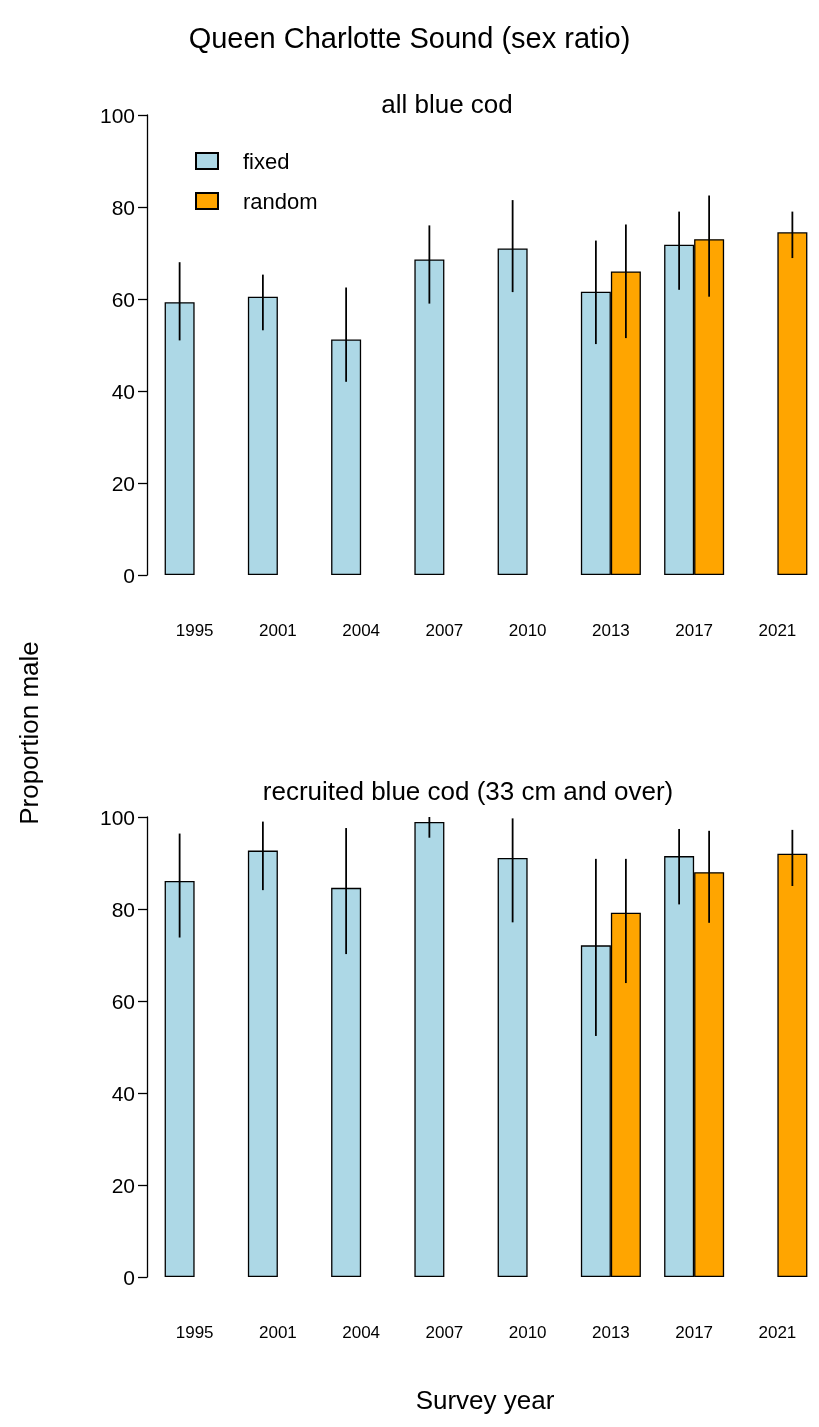  I want to click on legend-label: random, so click(280, 201).